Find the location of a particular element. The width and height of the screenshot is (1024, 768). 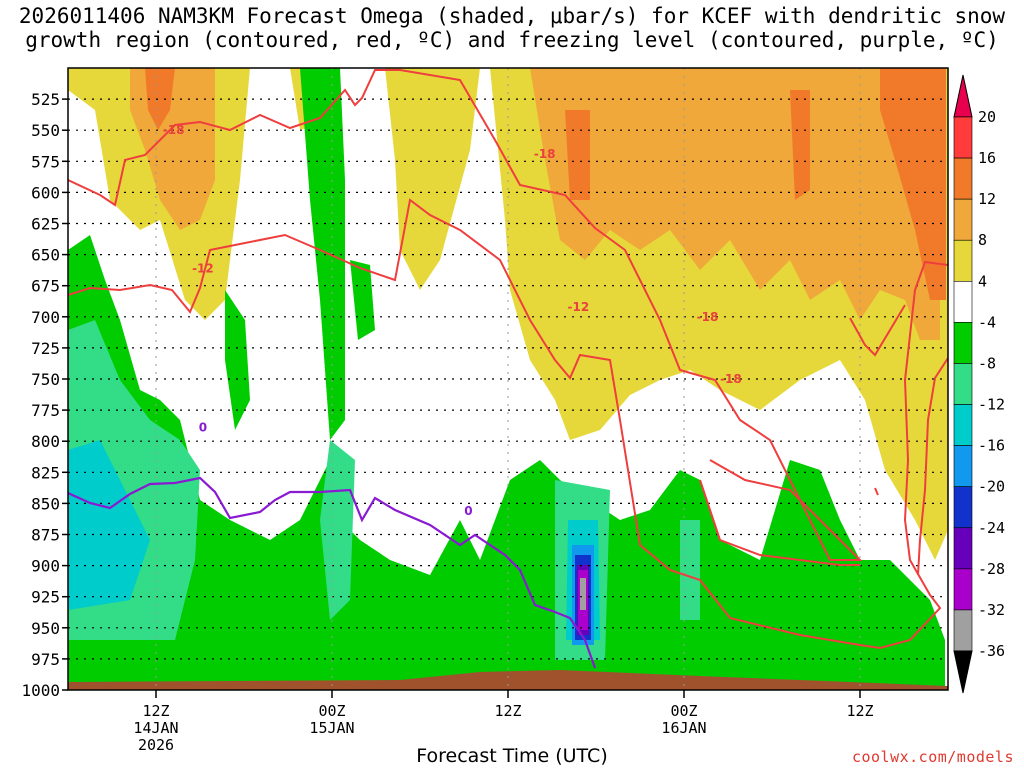

colorbar-label: -24 is located at coordinates (991, 528).